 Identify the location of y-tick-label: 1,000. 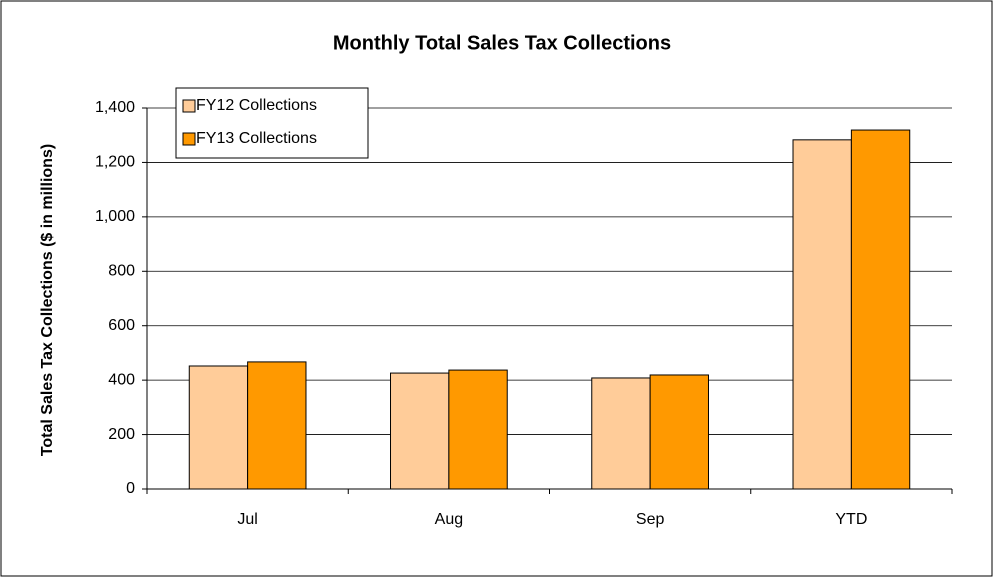
(115, 216).